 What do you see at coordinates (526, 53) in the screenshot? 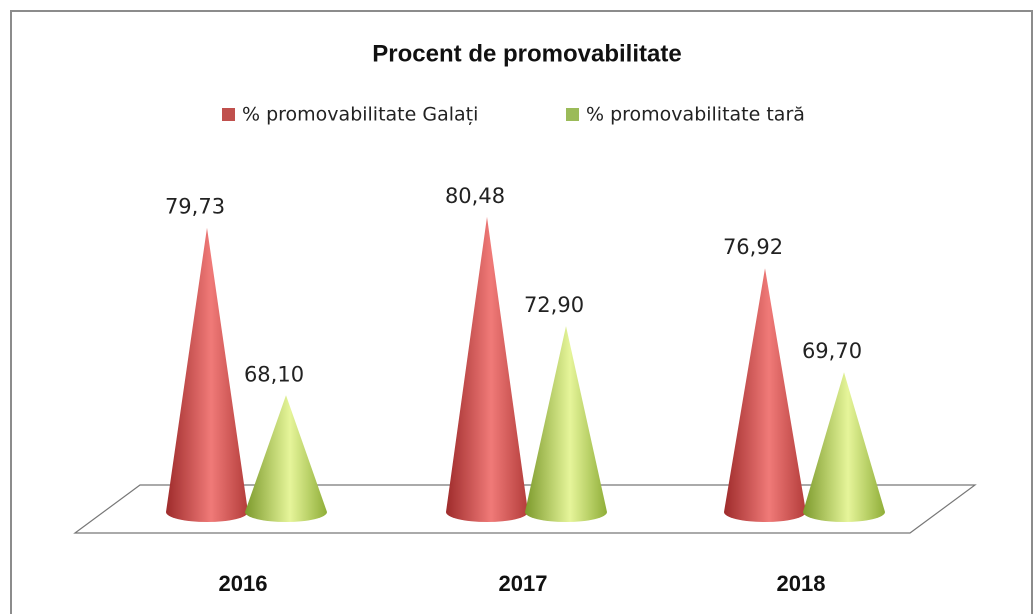
I see `chart-title: Procent de promovabilitate` at bounding box center [526, 53].